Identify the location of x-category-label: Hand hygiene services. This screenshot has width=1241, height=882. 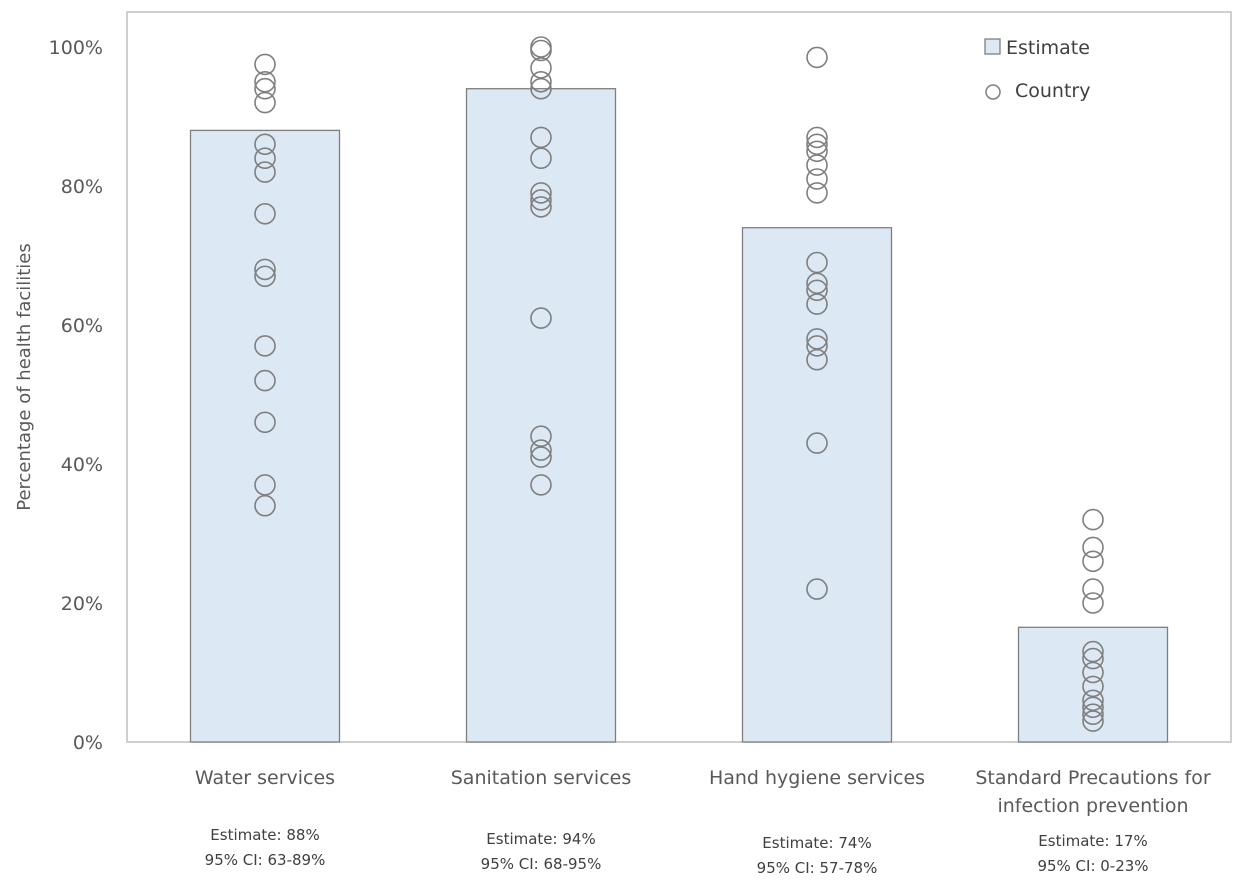
(817, 778).